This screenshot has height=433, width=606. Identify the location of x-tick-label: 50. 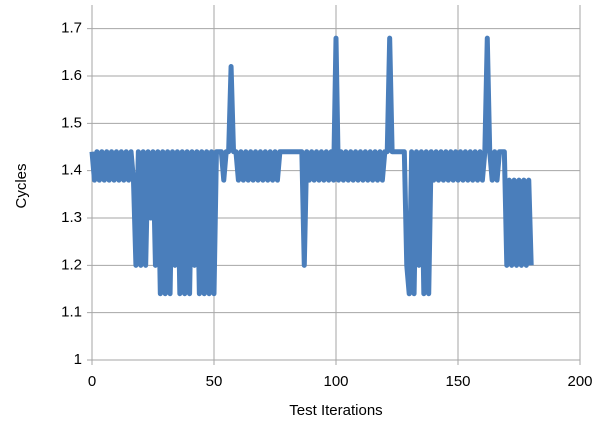
(214, 381).